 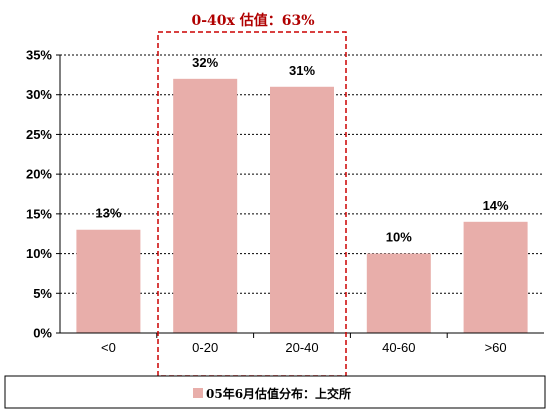 I want to click on y-tick-label: 25%, so click(x=39, y=134).